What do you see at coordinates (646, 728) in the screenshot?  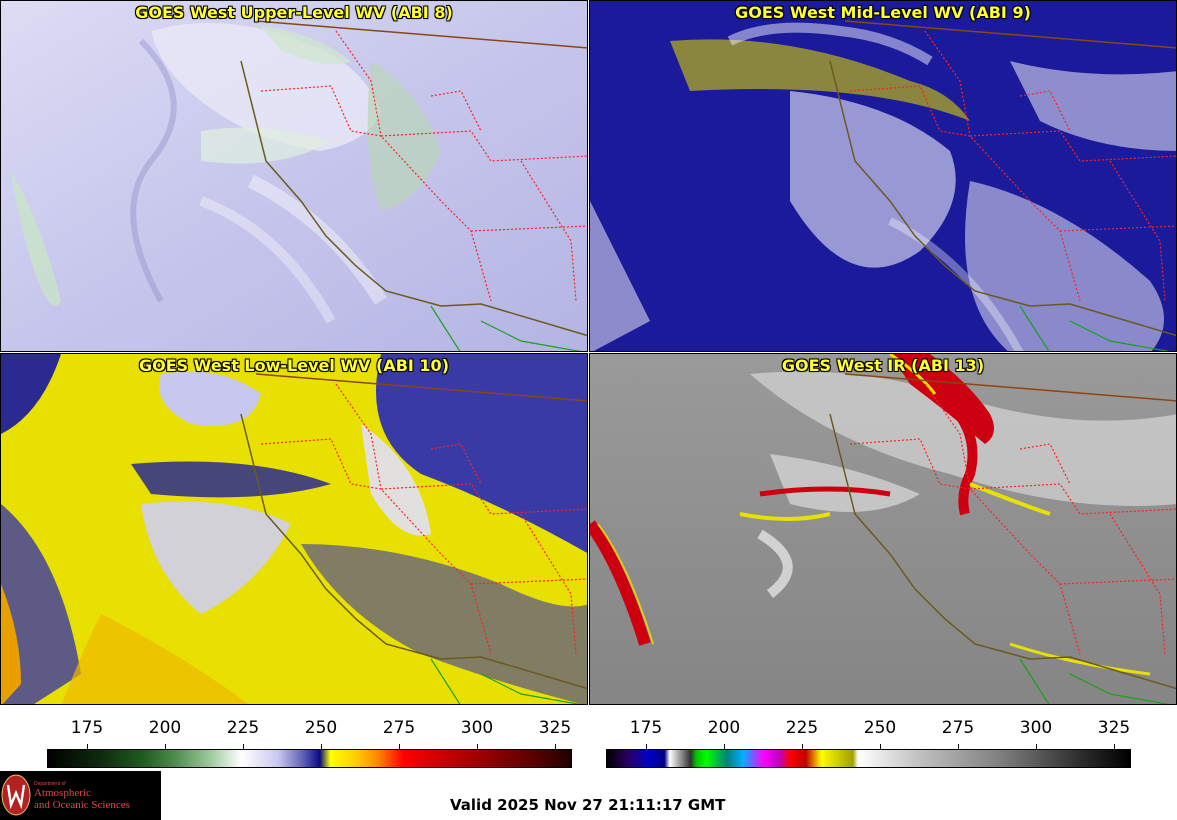 I see `ir-colorbar-tick: 175` at bounding box center [646, 728].